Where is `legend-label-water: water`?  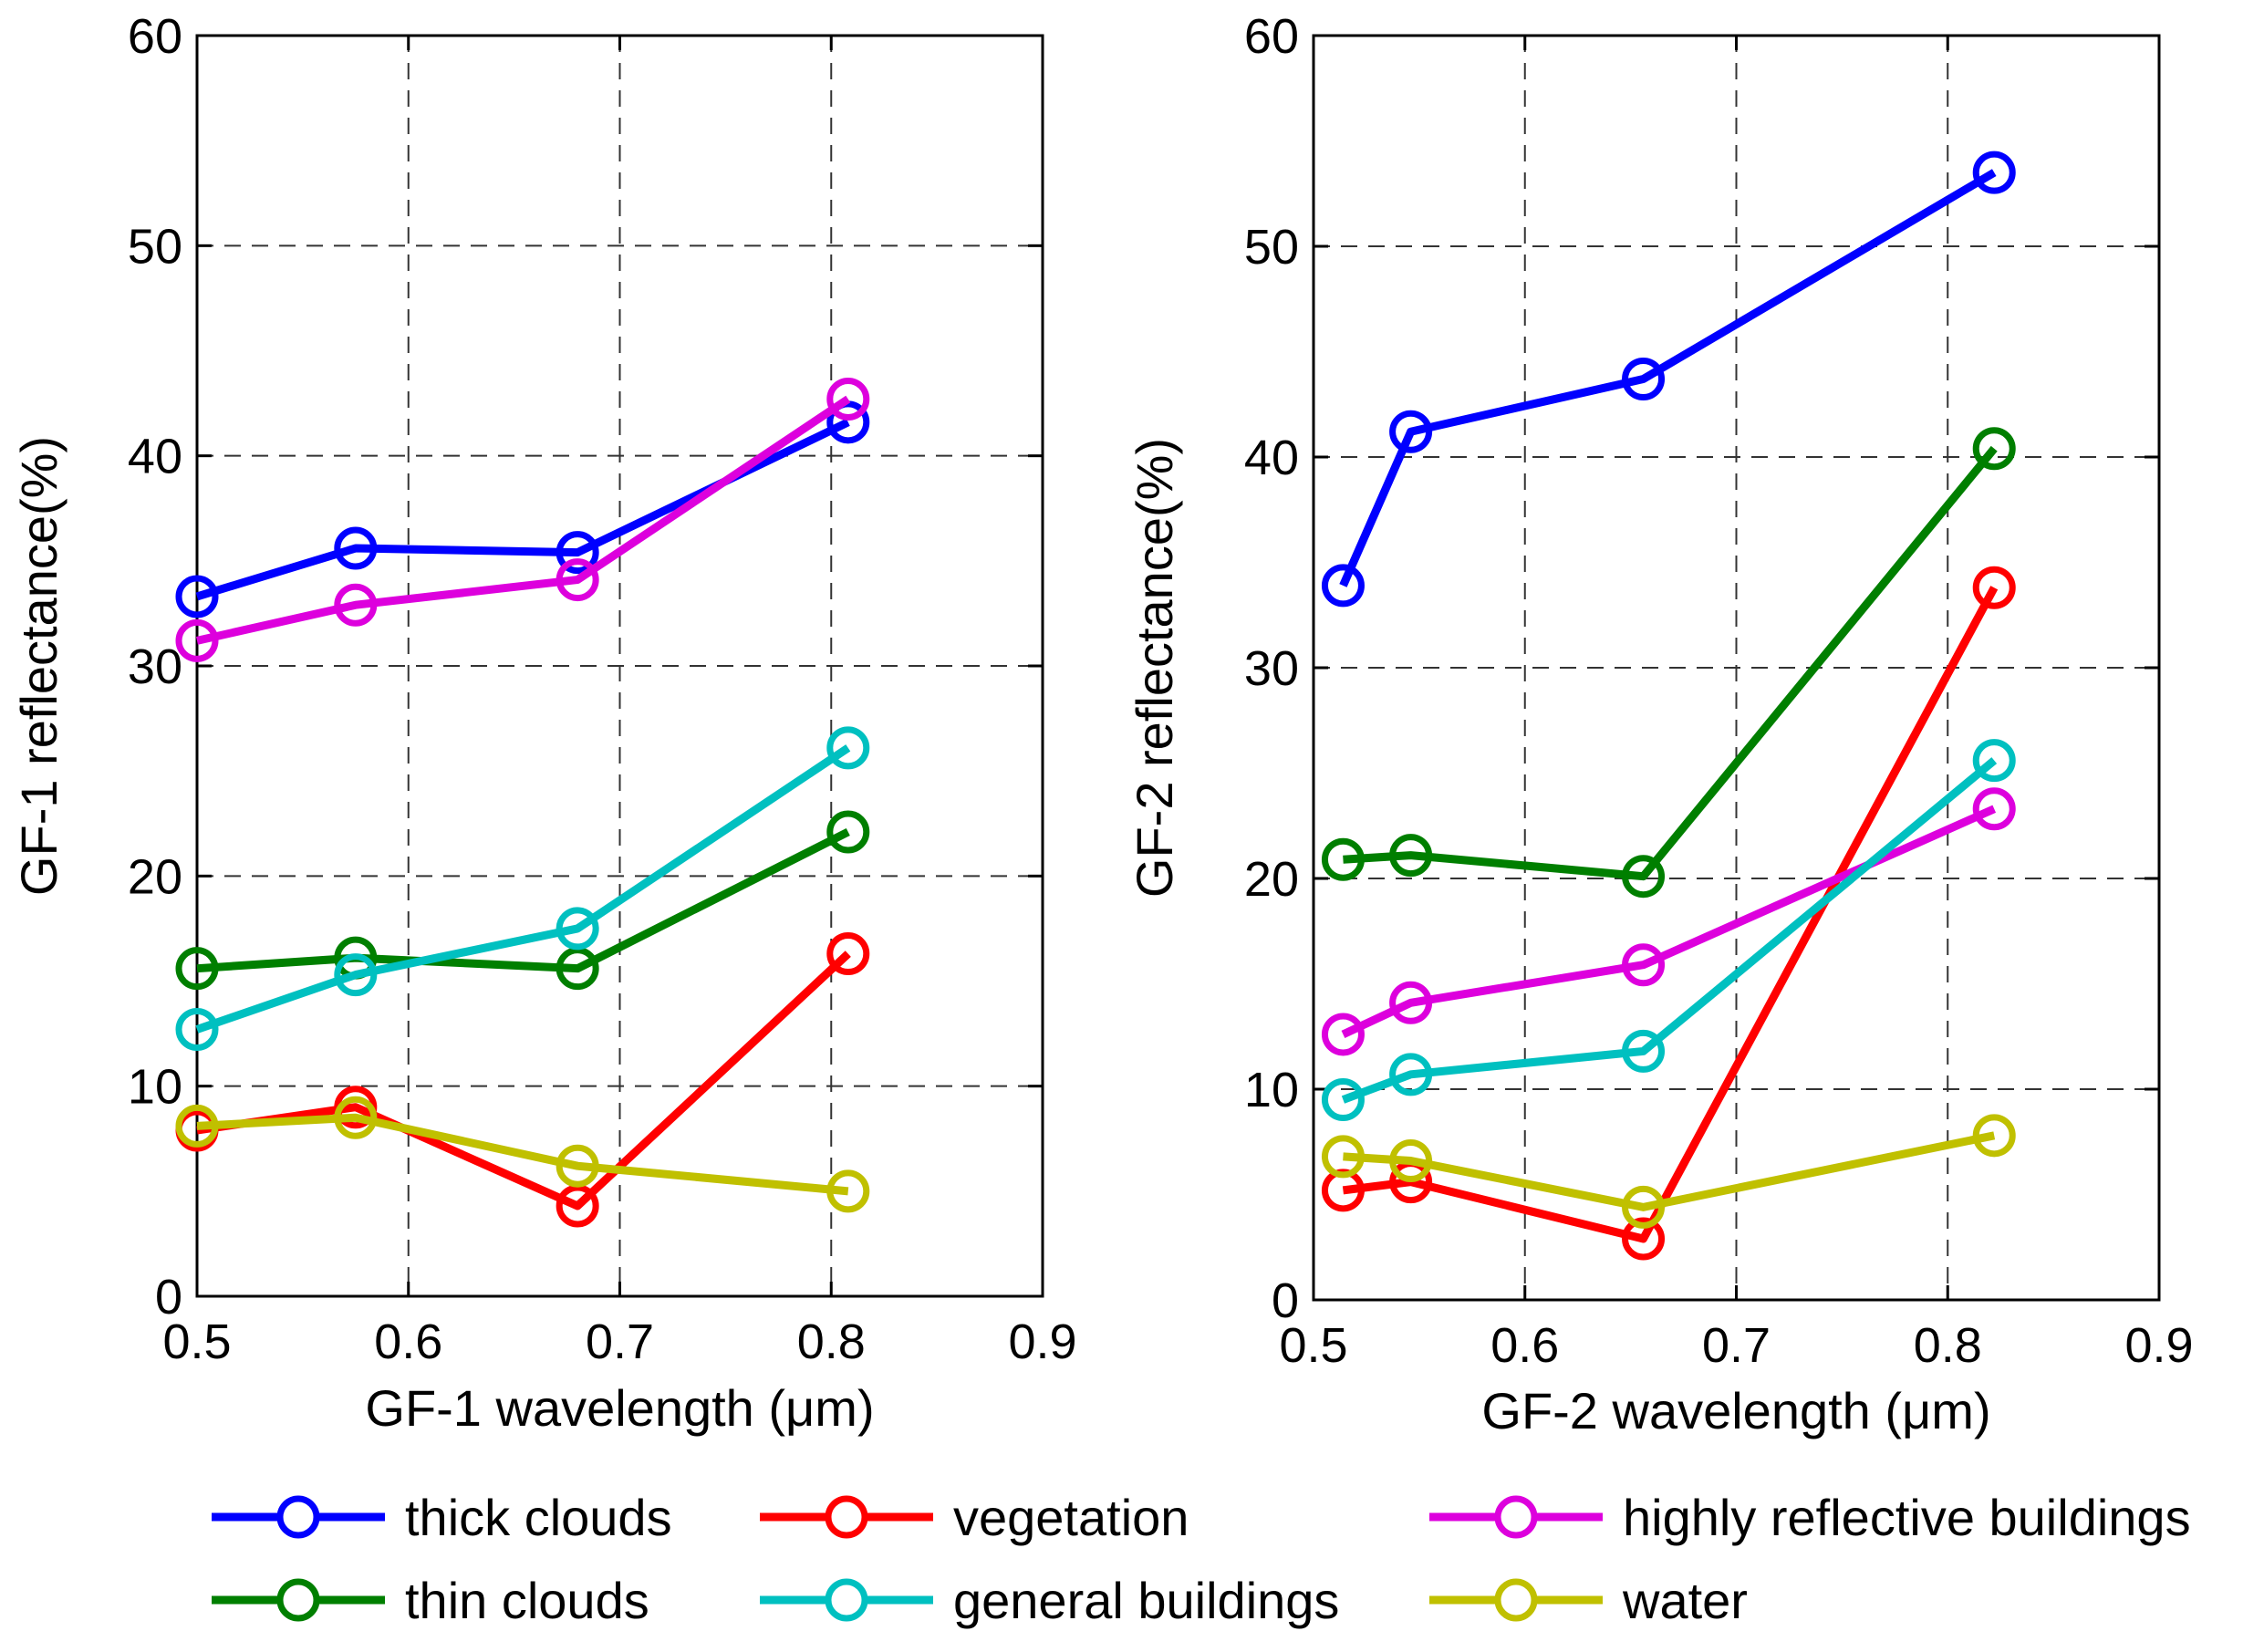
legend-label-water: water is located at coordinates (1685, 1600).